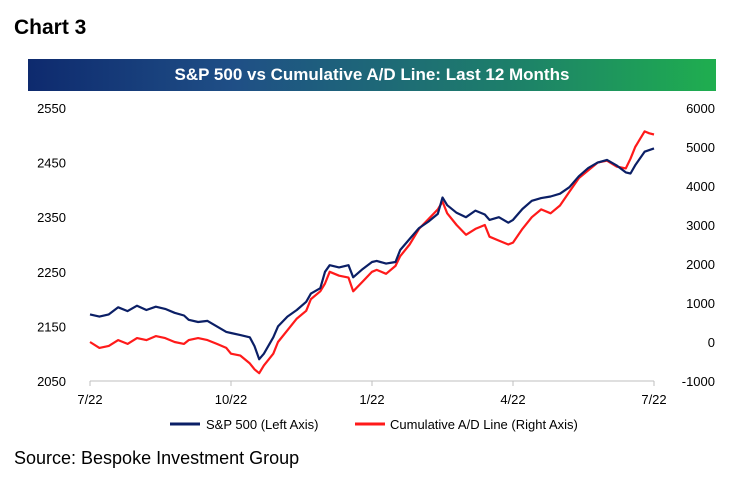  Describe the element at coordinates (51, 217) in the screenshot. I see `left-tick-label: 2350` at that location.